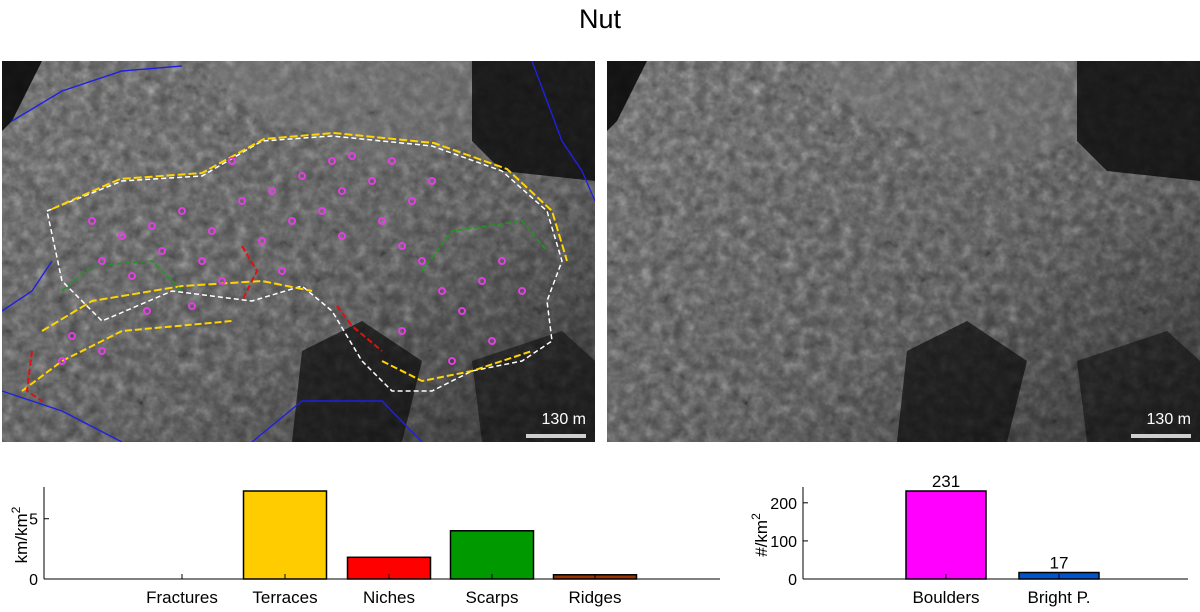  I want to click on x-tick-label: Bright P., so click(1058, 597).